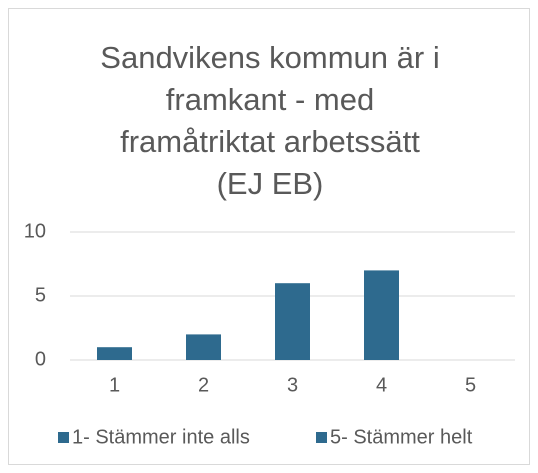 This screenshot has height=473, width=538. What do you see at coordinates (40, 295) in the screenshot?
I see `y-tick-label: 5` at bounding box center [40, 295].